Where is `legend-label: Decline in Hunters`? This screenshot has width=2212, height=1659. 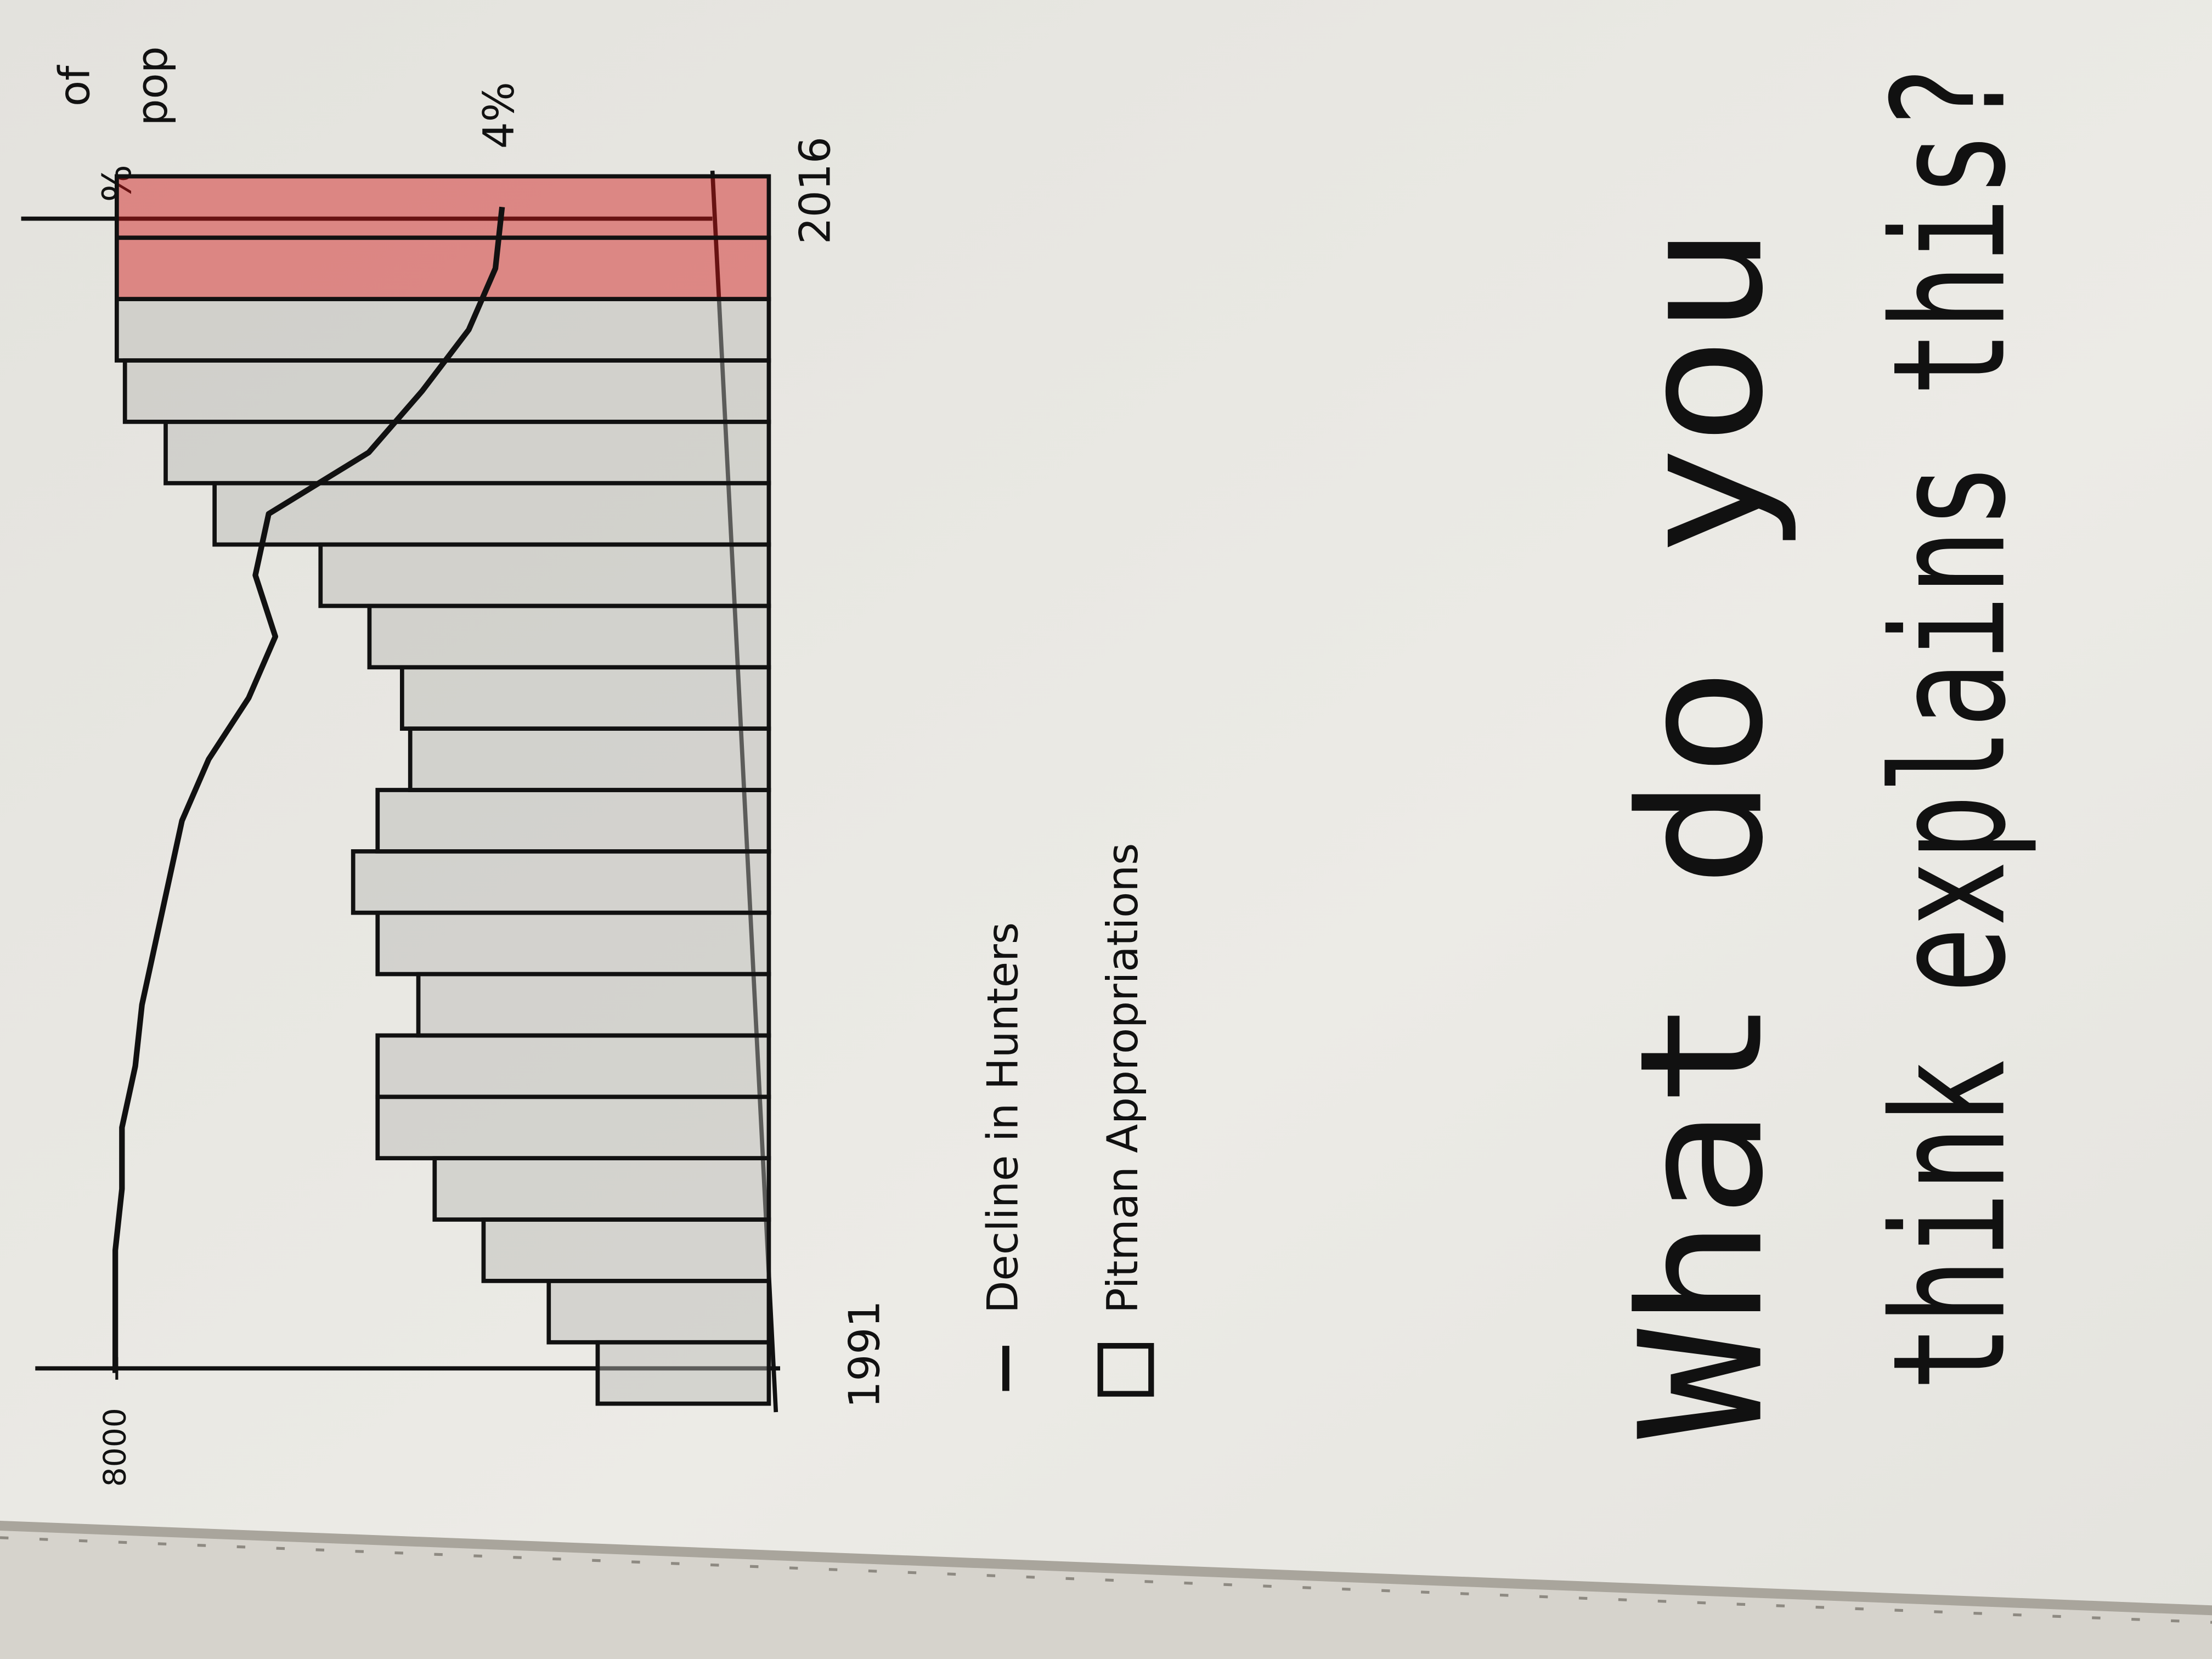 legend-label: Decline in Hunters is located at coordinates (1003, 1117).